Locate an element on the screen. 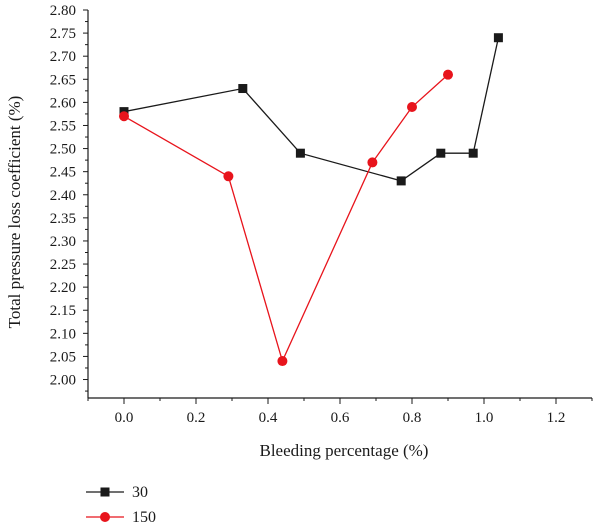  x-tick-label: 0.0 is located at coordinates (124, 418).